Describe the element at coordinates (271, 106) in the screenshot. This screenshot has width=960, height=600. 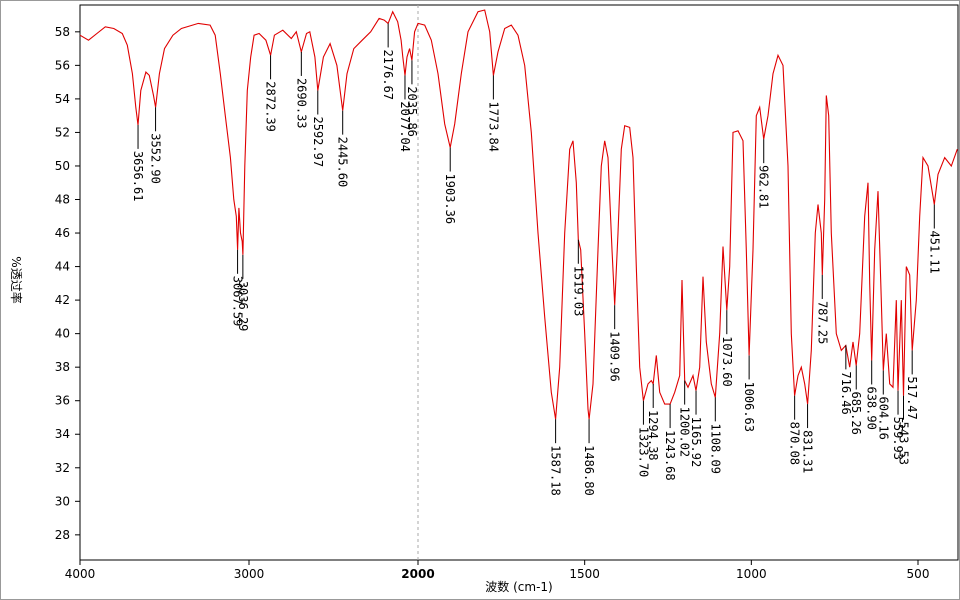
I see `peak-label: 2872.39` at that location.